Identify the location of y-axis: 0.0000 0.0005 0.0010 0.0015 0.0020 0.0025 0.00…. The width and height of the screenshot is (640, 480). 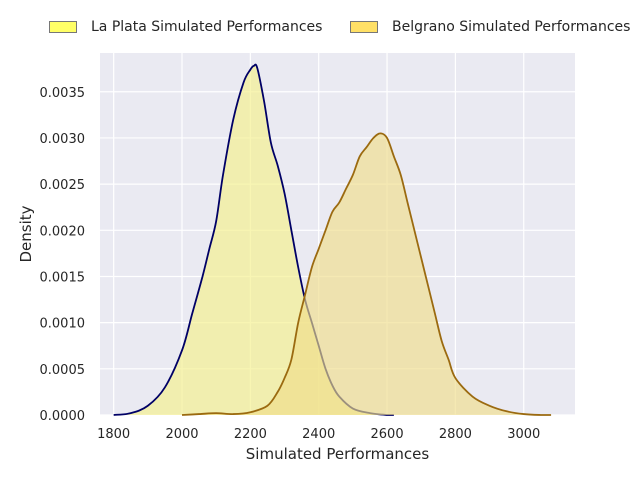
(63, 255).